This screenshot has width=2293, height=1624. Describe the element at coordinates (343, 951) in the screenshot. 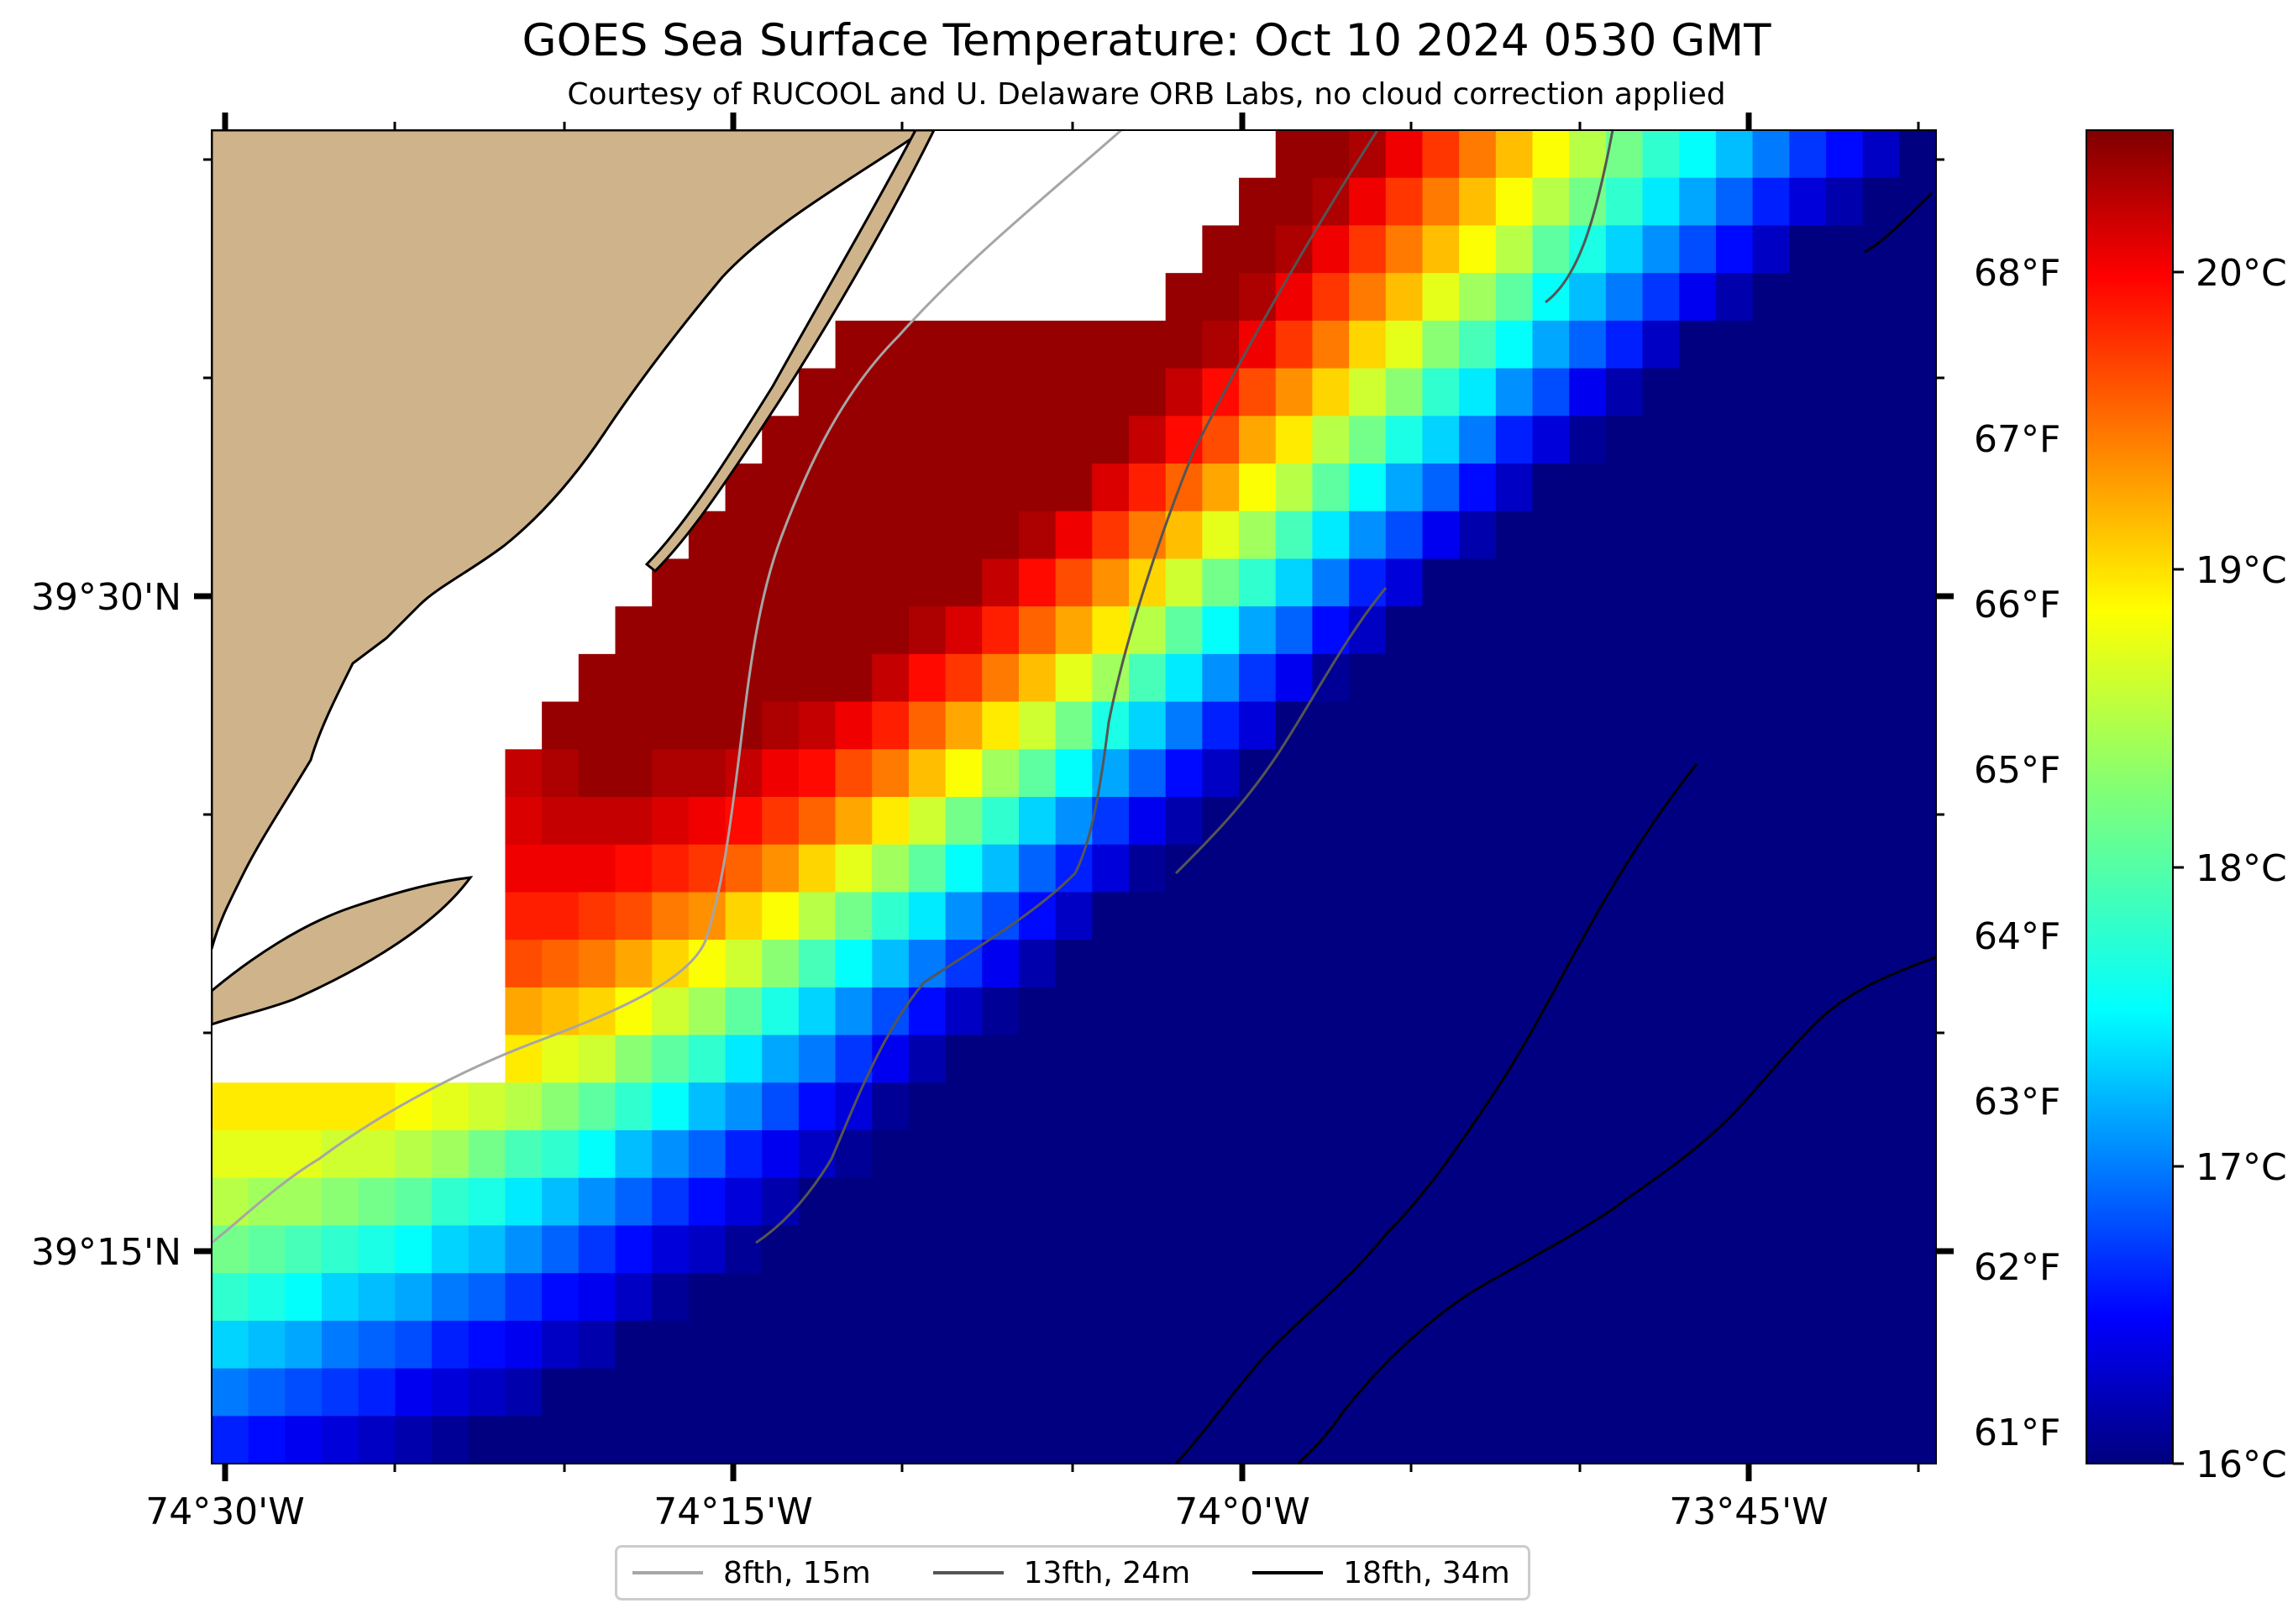

I see `land-cape-south` at that location.